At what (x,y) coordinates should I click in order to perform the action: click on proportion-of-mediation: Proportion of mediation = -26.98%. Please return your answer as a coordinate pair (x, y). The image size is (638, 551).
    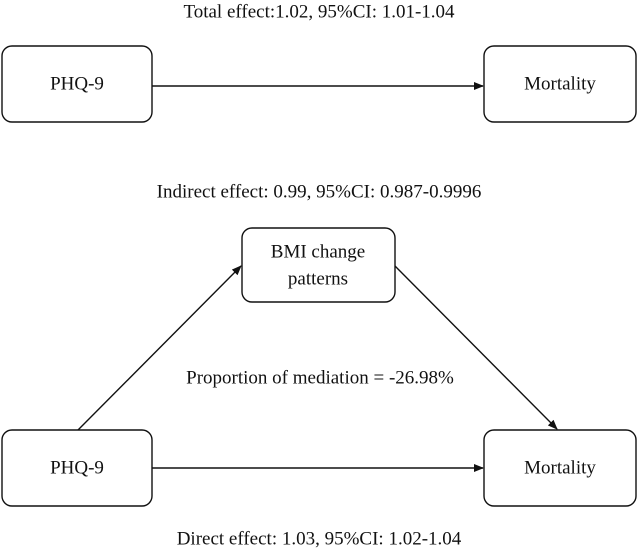
    Looking at the image, I should click on (320, 377).